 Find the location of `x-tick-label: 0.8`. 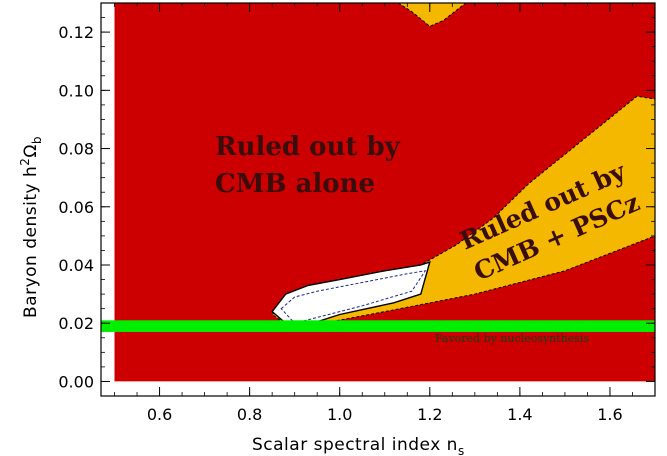

x-tick-label: 0.8 is located at coordinates (249, 414).